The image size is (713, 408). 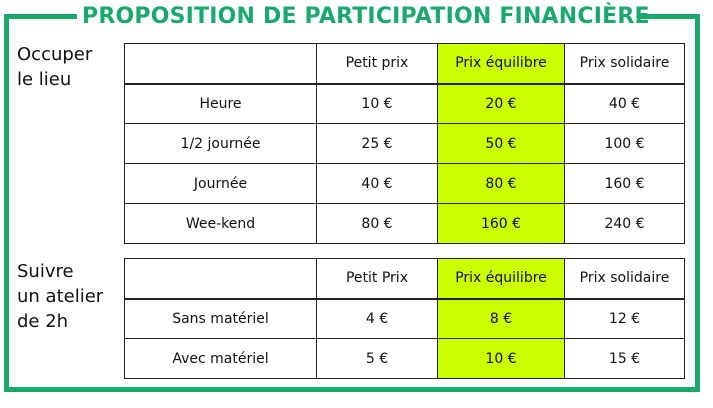 I want to click on table-row: Journée 40 € 80 € 160 €, so click(x=404, y=183).